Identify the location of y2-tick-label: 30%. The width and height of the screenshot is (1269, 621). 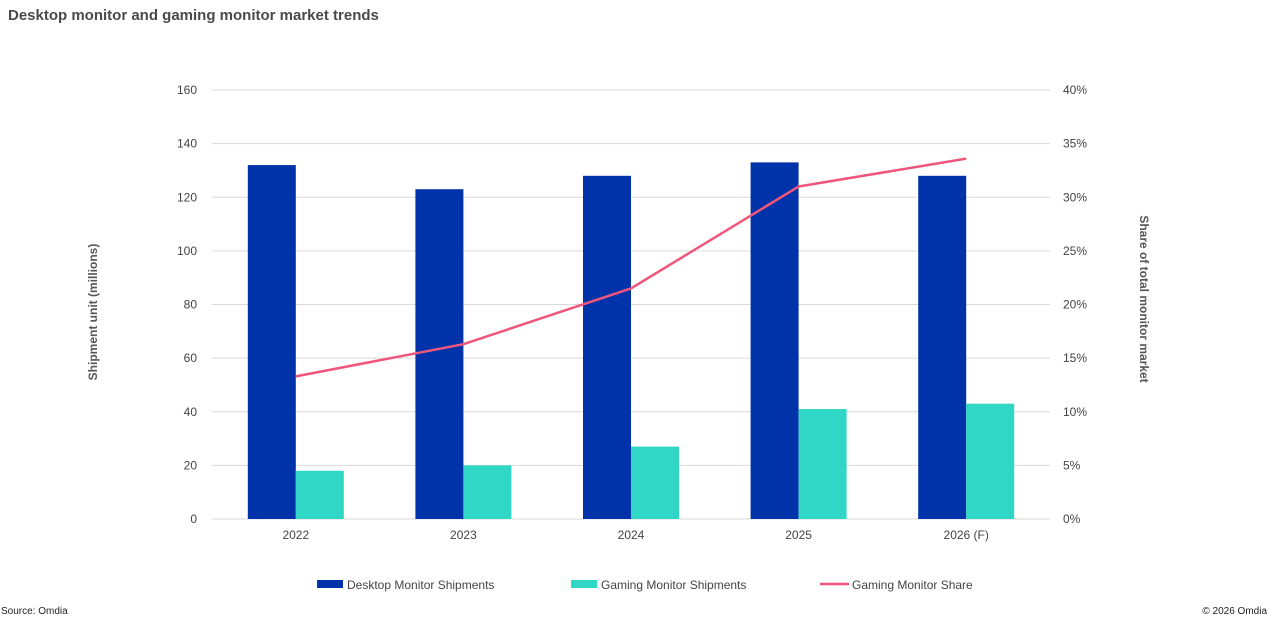
(1075, 197).